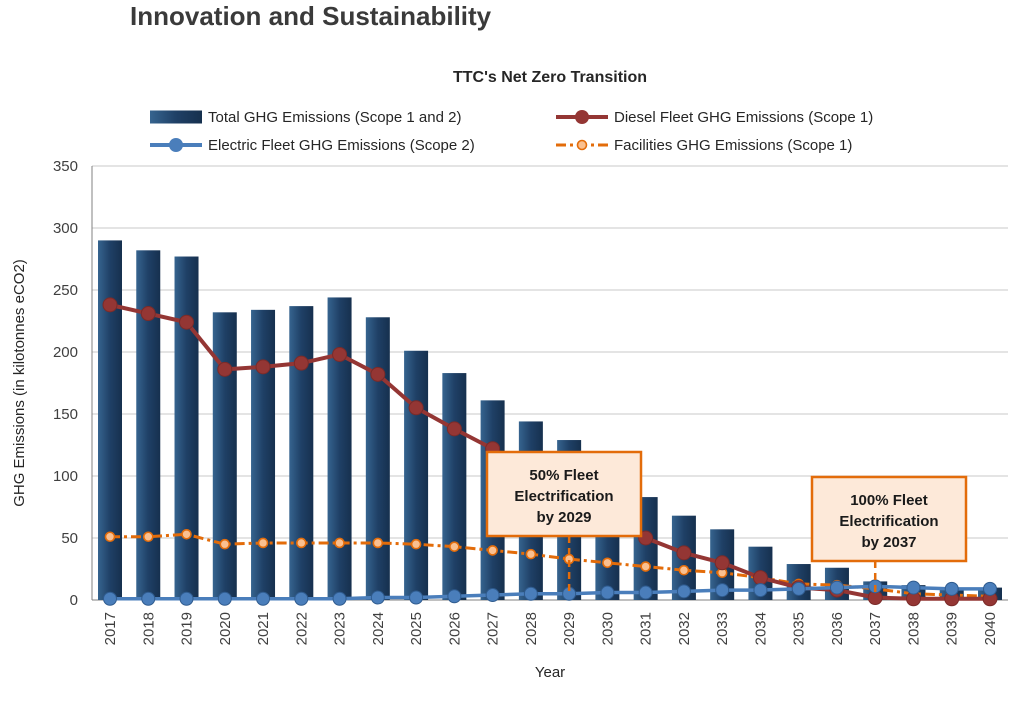 The image size is (1024, 704). Describe the element at coordinates (454, 628) in the screenshot. I see `x-tick-label-2026: 2026` at that location.